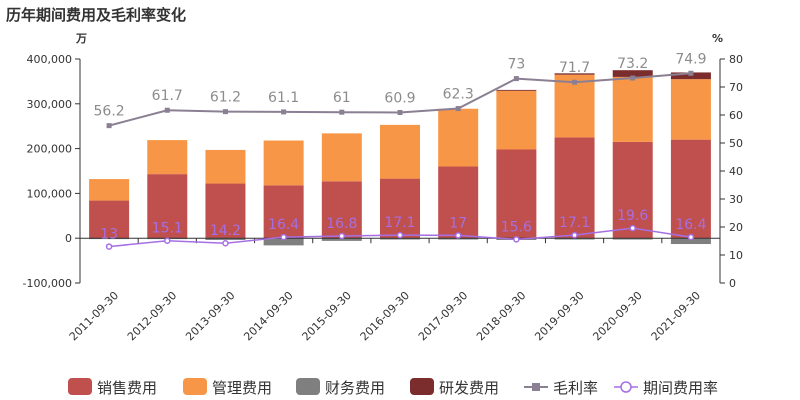  Describe the element at coordinates (167, 229) in the screenshot. I see `label-period-rate: 15.1` at that location.